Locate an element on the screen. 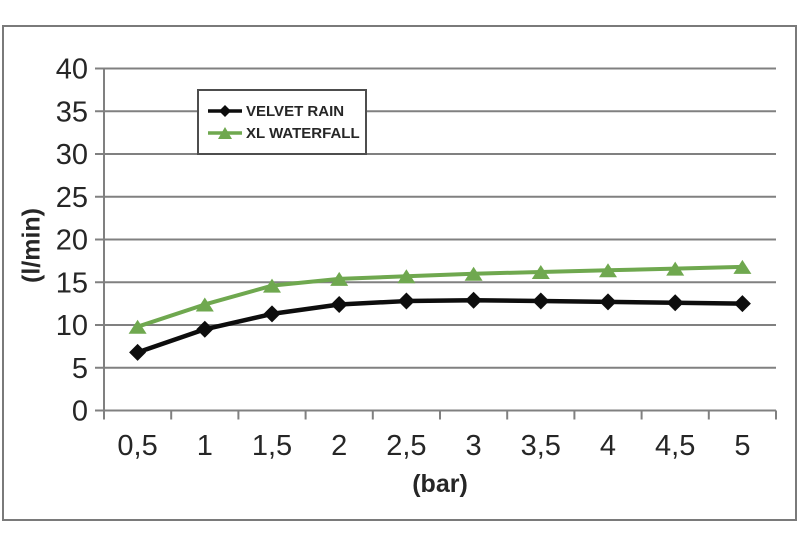 This screenshot has width=800, height=533. x-axis-title: (bar) is located at coordinates (440, 484).